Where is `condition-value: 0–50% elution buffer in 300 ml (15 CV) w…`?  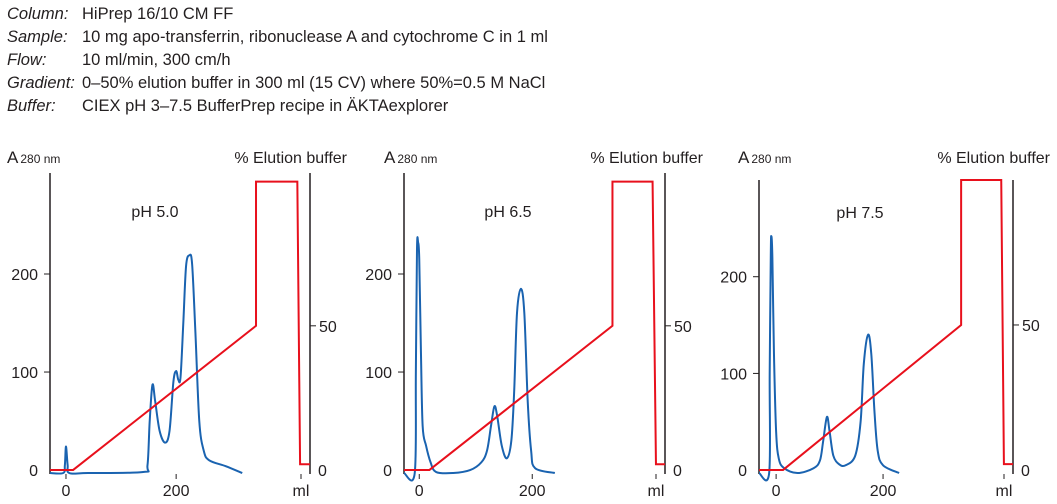 condition-value: 0–50% elution buffer in 300 ml (15 CV) w… is located at coordinates (314, 83).